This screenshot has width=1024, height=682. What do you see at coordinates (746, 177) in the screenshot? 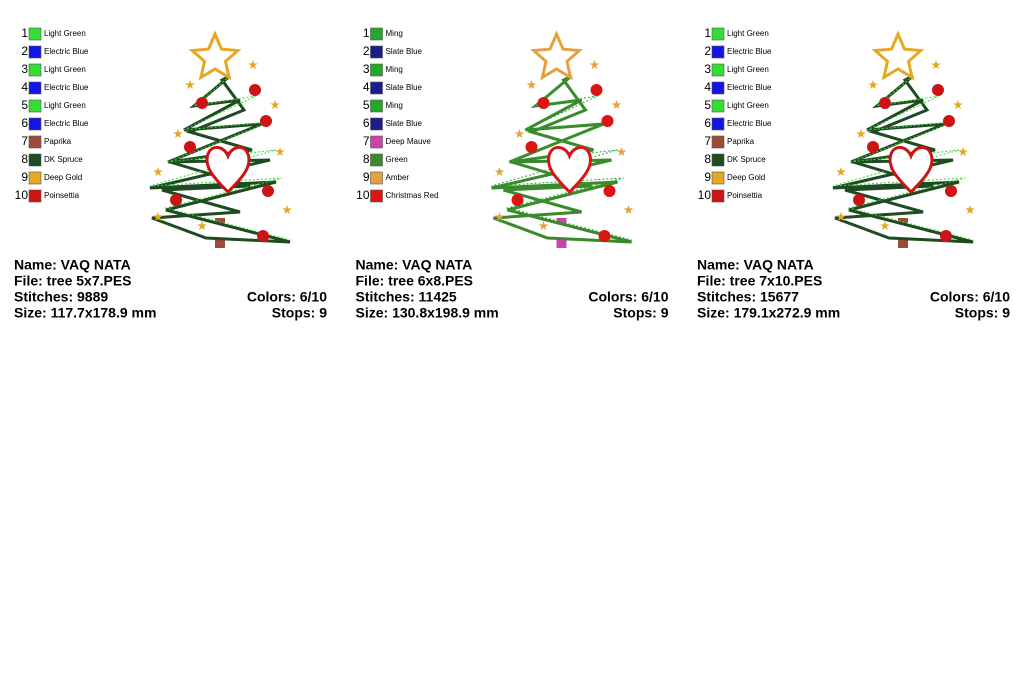
I see `color-name: Deep Gold` at bounding box center [746, 177].